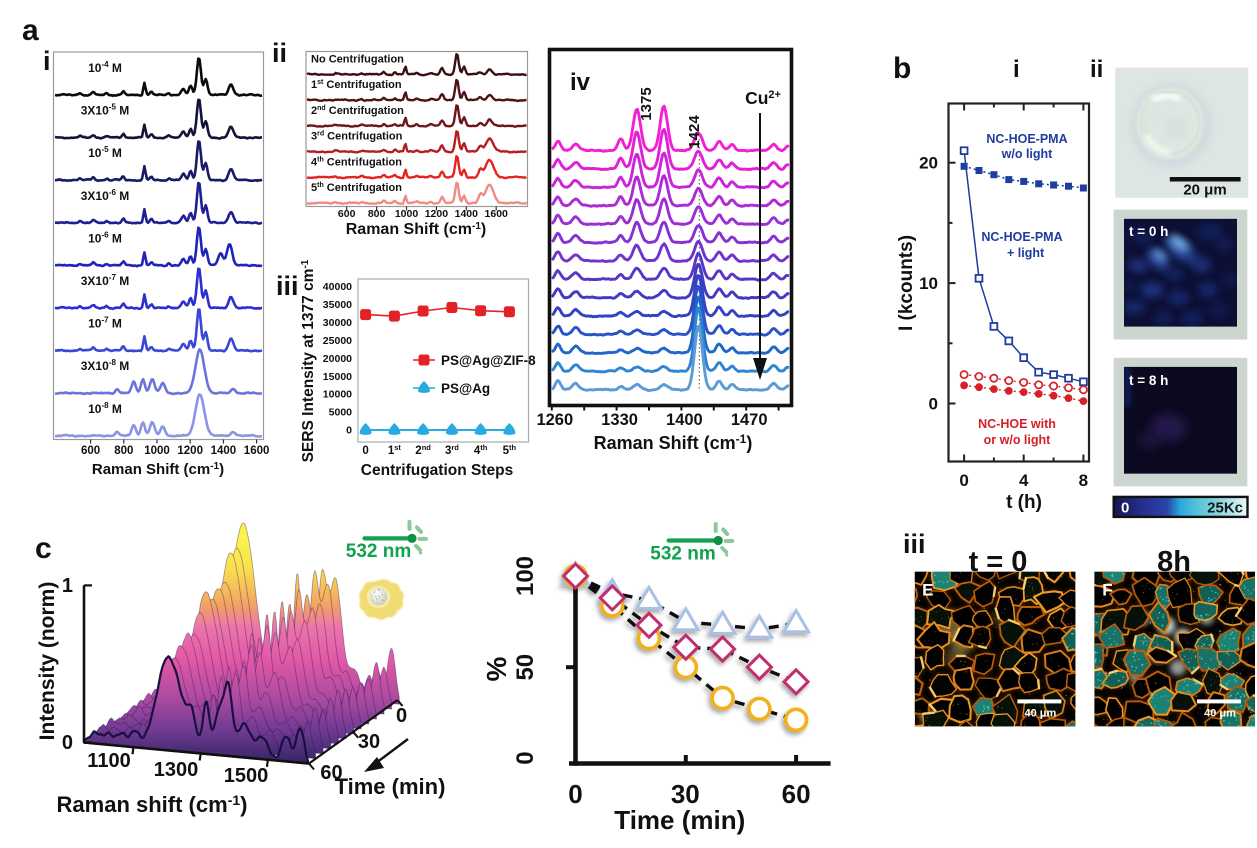 Image resolution: width=1257 pixels, height=848 pixels. What do you see at coordinates (685, 794) in the screenshot?
I see `svg-text: 30` at bounding box center [685, 794].